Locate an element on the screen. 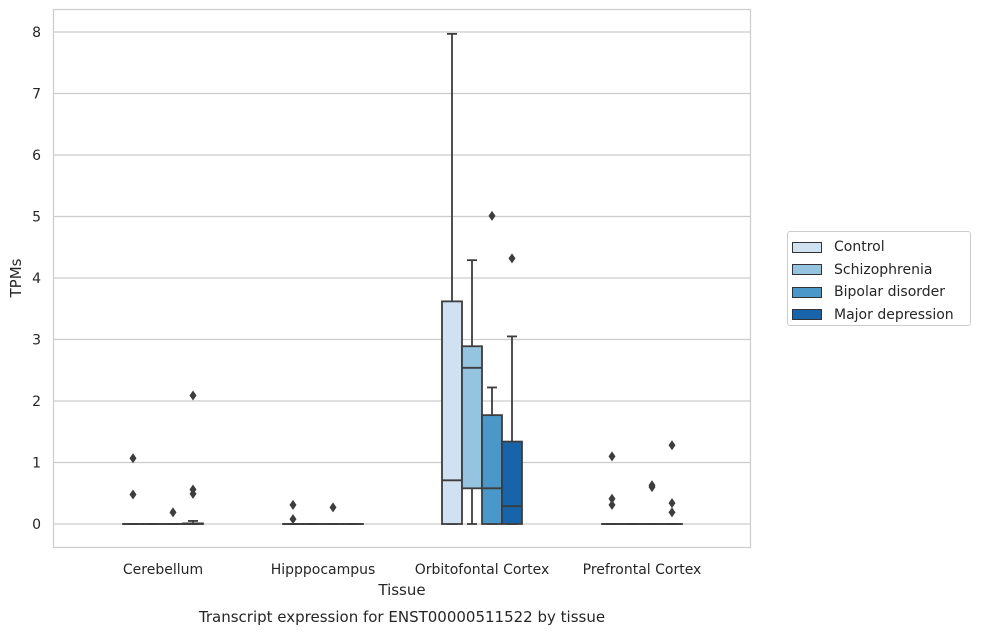 This screenshot has height=634, width=983. legend-label: Control is located at coordinates (859, 247).